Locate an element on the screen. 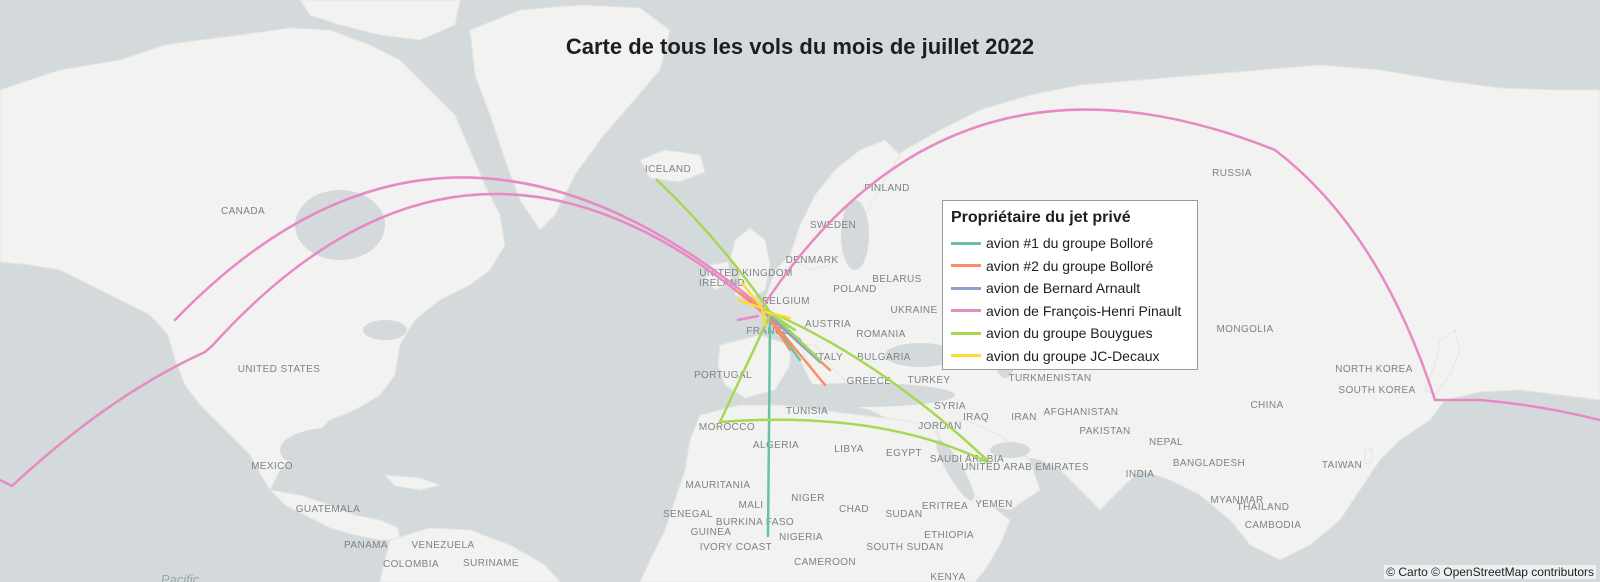 The height and width of the screenshot is (582, 1600). legend-item-label: avion #1 du groupe Bolloré is located at coordinates (1070, 243).